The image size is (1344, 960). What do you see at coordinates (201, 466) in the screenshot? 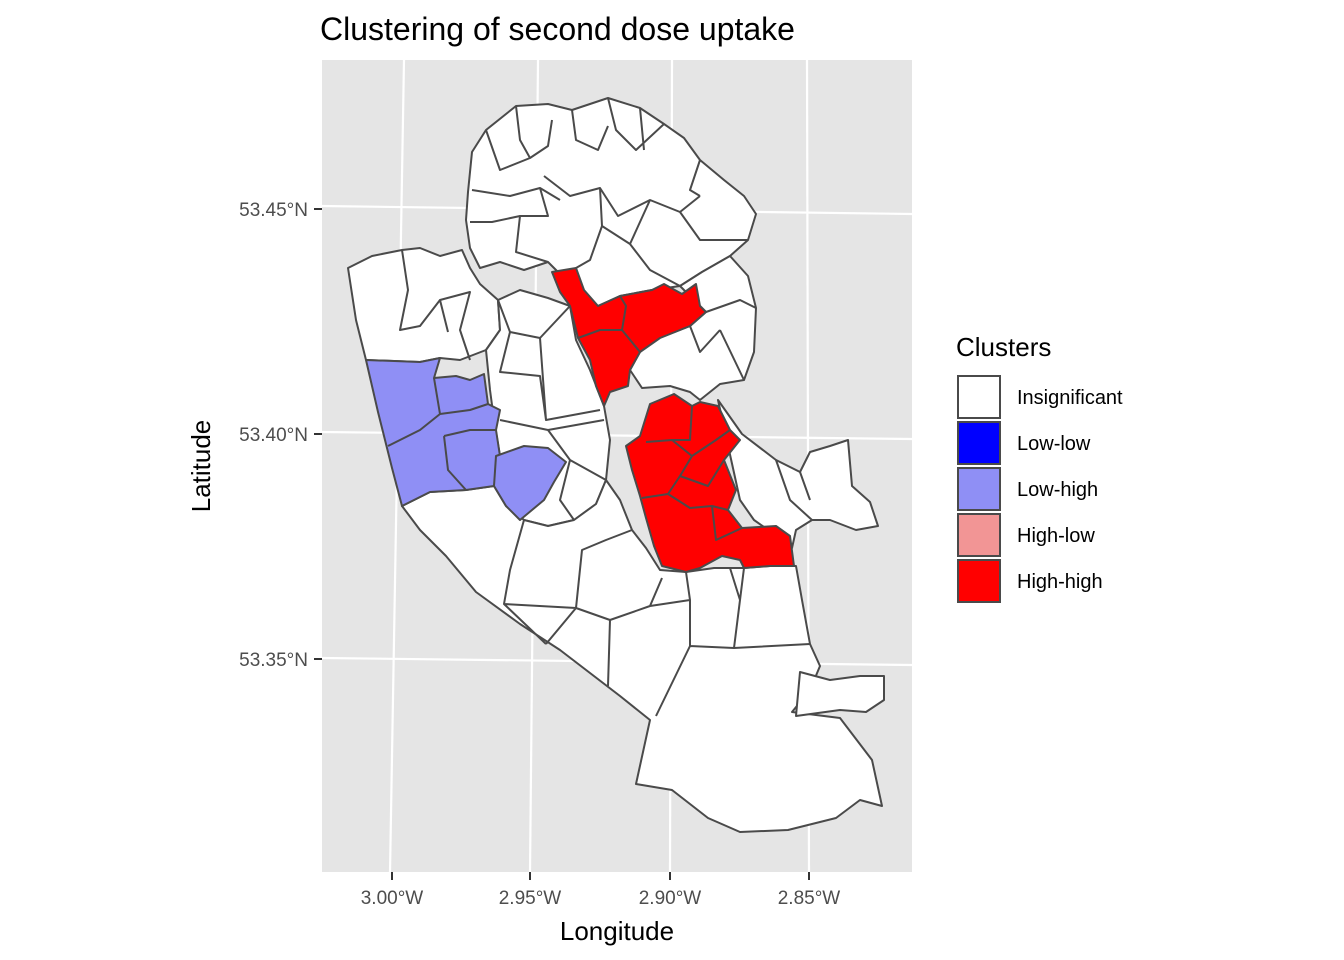
I see `y-axis-title: Latitude` at bounding box center [201, 466].